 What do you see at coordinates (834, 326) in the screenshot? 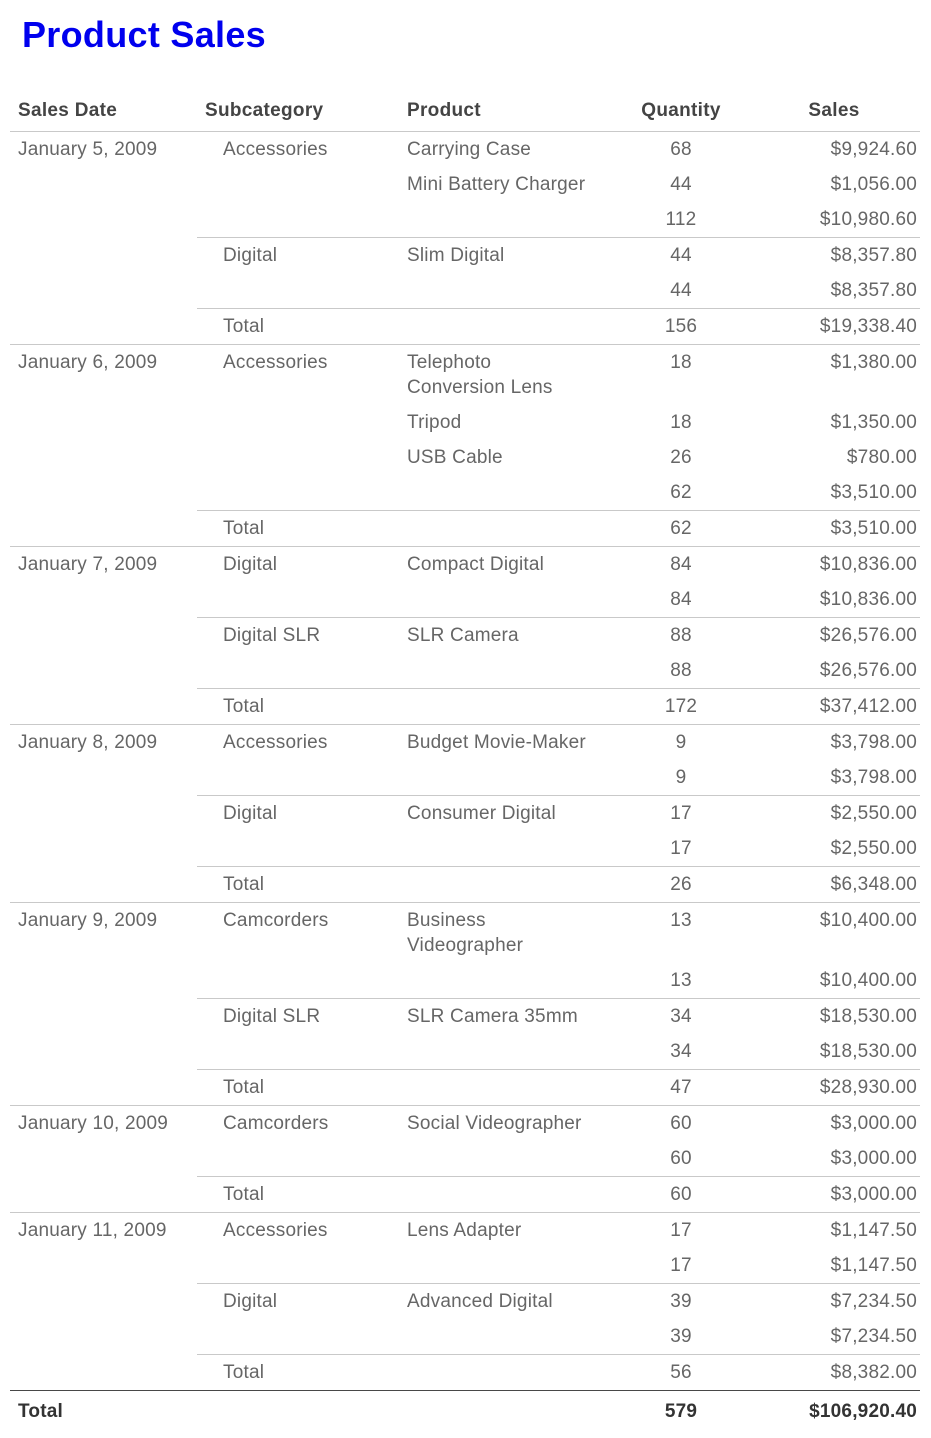
I see `cell-sales: $19,338.40` at bounding box center [834, 326].